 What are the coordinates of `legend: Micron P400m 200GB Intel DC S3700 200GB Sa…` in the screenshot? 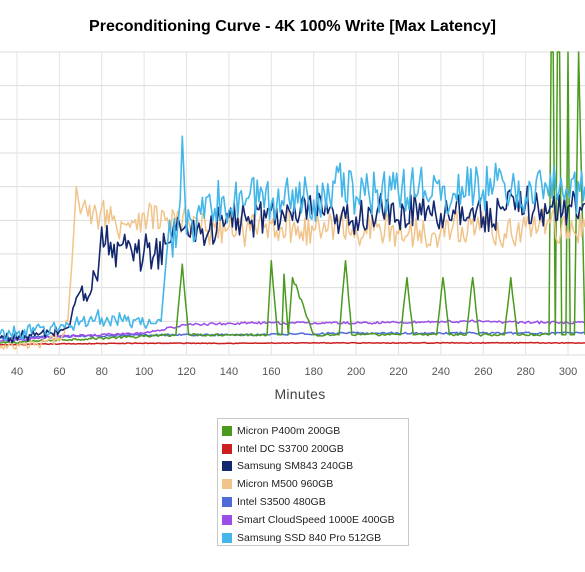 It's located at (313, 482).